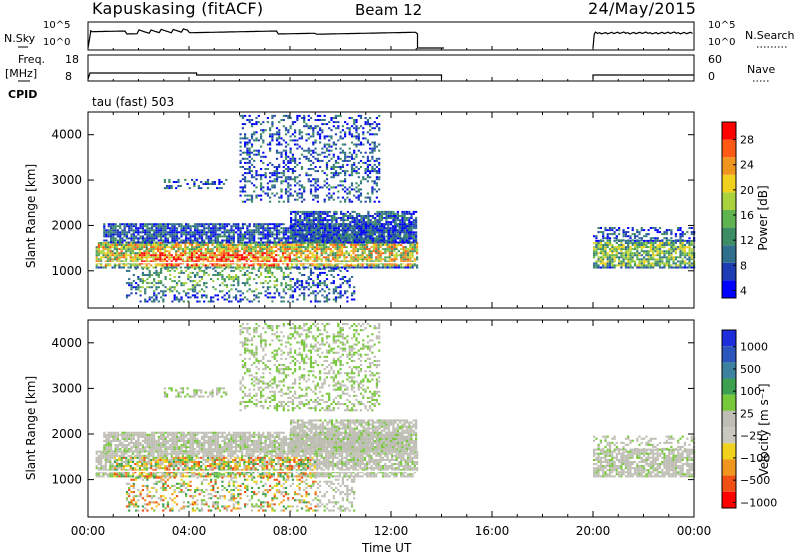 The height and width of the screenshot is (555, 800). Describe the element at coordinates (265, 76) in the screenshot. I see `freq-trace` at that location.